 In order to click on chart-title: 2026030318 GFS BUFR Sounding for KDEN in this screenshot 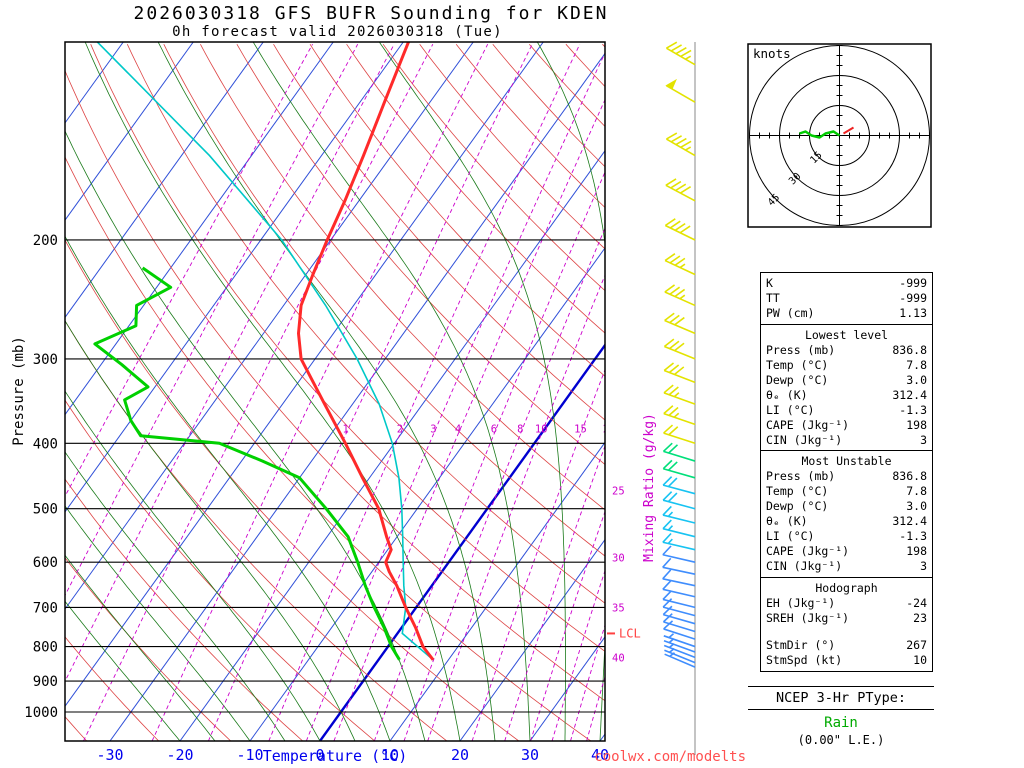, I will do `click(371, 13)`.